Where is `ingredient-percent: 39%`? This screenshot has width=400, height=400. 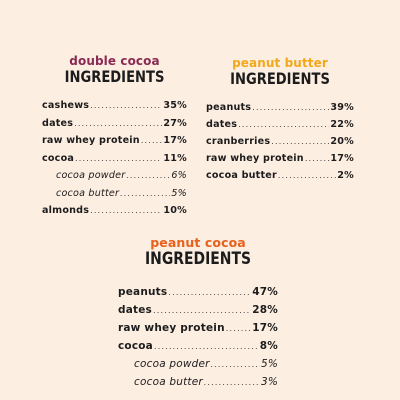 ingredient-percent: 39% is located at coordinates (342, 107).